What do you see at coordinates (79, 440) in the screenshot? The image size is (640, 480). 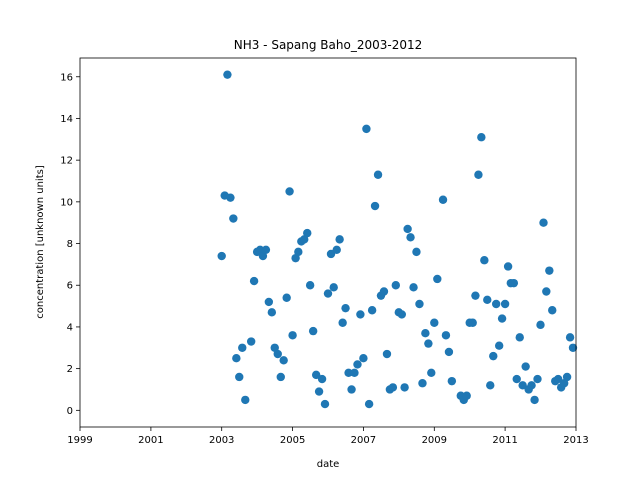 I see `x-tick-label: 1999` at bounding box center [79, 440].